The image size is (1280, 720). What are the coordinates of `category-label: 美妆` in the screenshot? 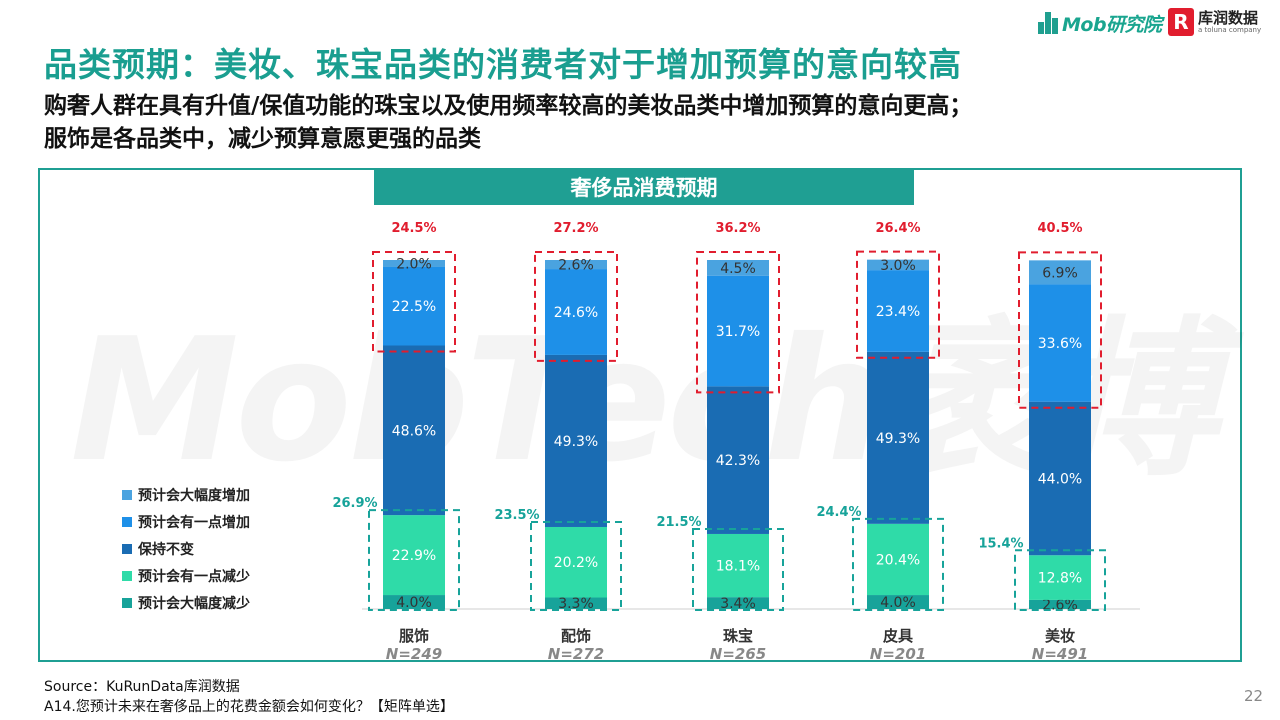 It's located at (1060, 636).